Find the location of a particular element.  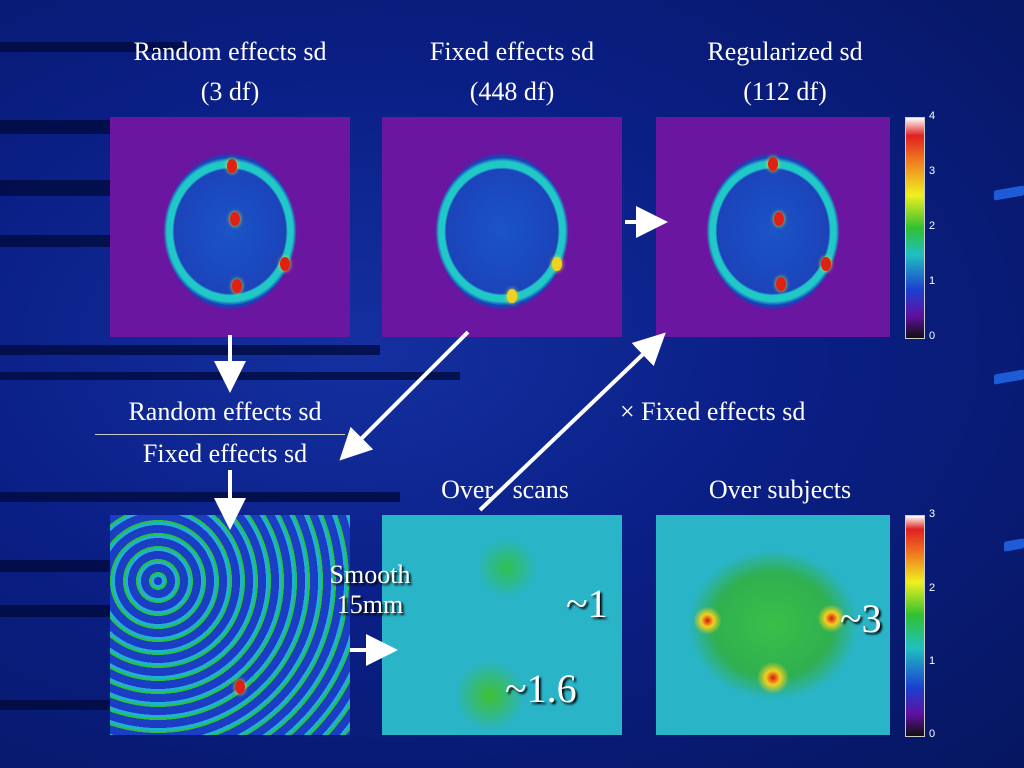

ratio-map is located at coordinates (230, 625).